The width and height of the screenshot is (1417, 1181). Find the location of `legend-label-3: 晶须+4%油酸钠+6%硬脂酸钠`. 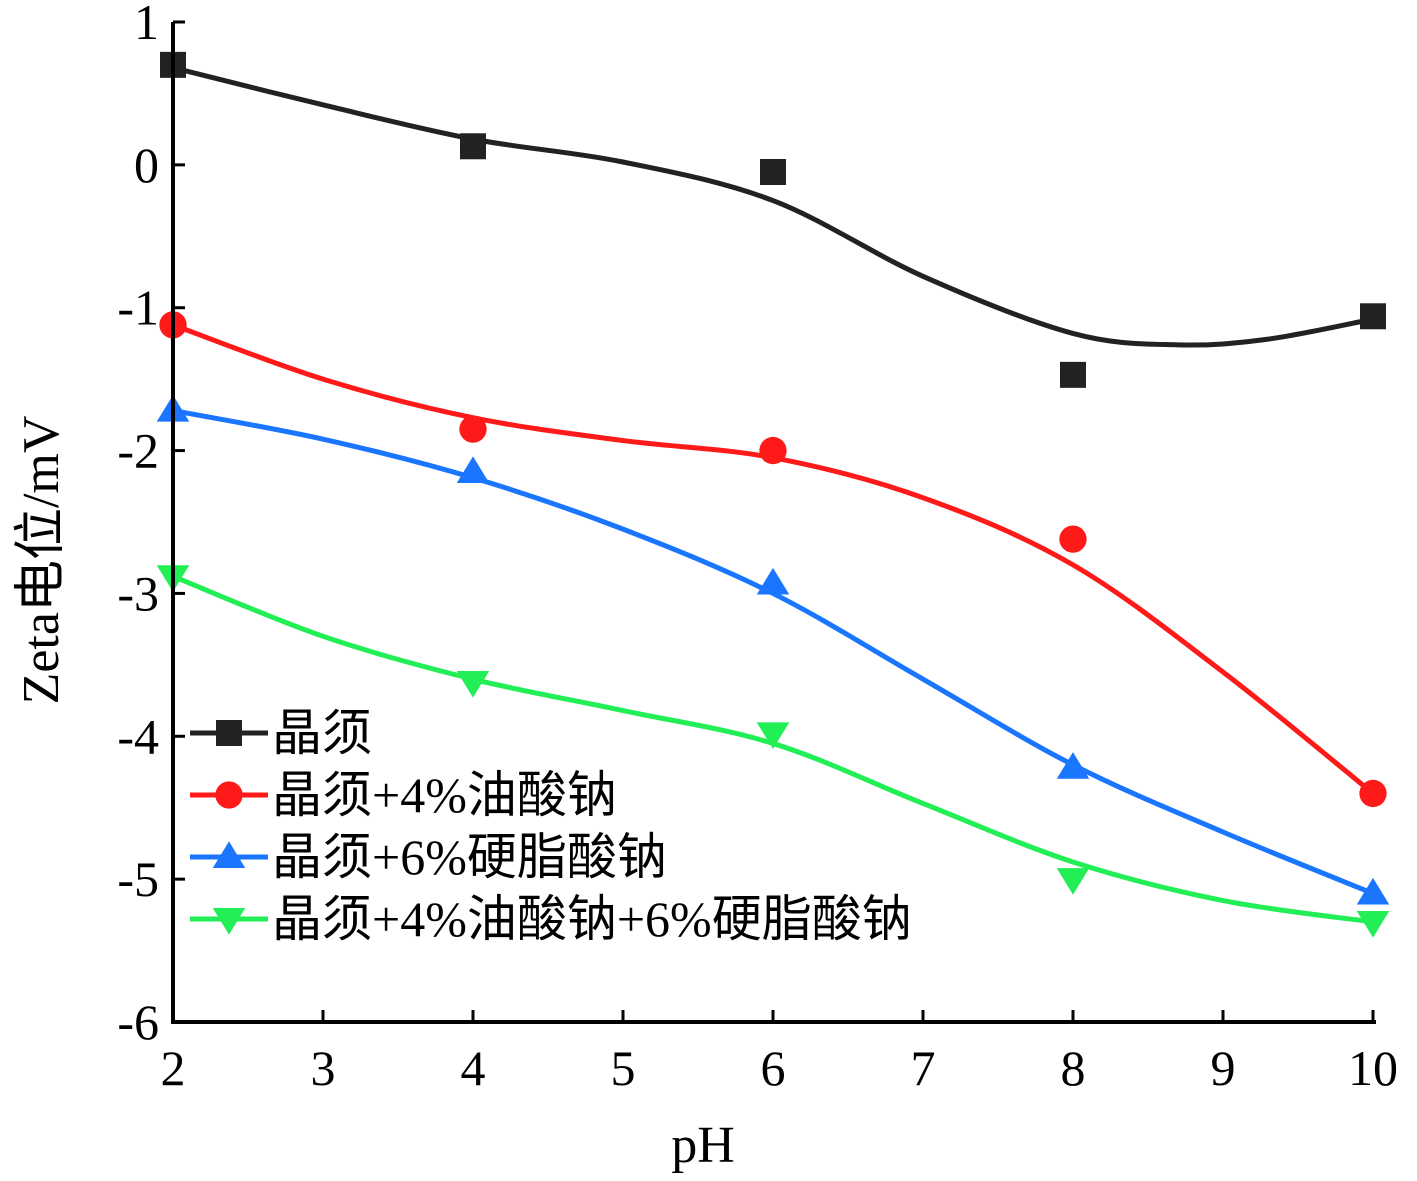

legend-label-3: 晶须+4%油酸钠+6%硬脂酸钠 is located at coordinates (592, 919).